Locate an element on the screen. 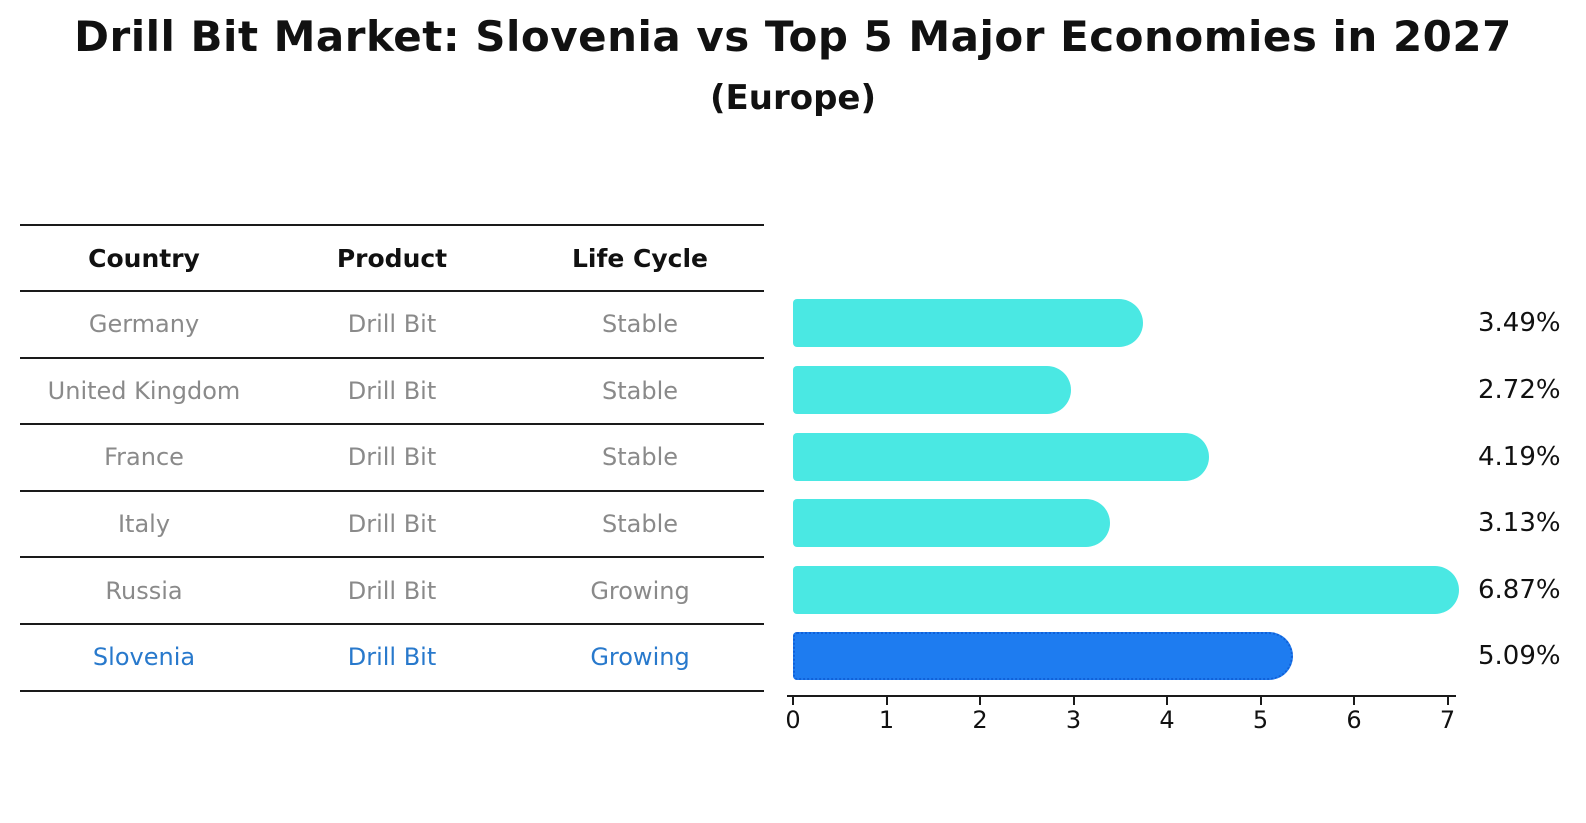  x-axis-tick-label: 7 is located at coordinates (1447, 720).